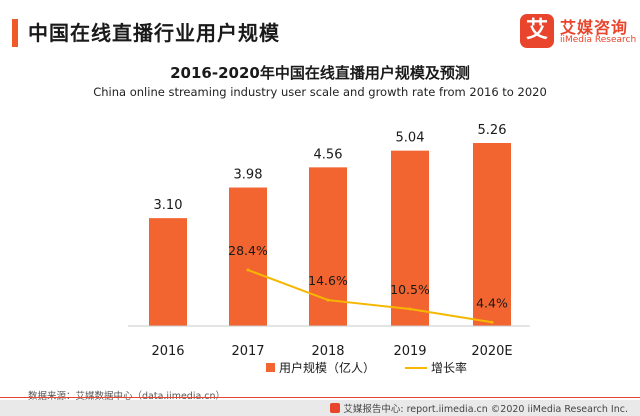 The width and height of the screenshot is (640, 416). Describe the element at coordinates (335, 408) in the screenshot. I see `footer-logo-icon` at that location.